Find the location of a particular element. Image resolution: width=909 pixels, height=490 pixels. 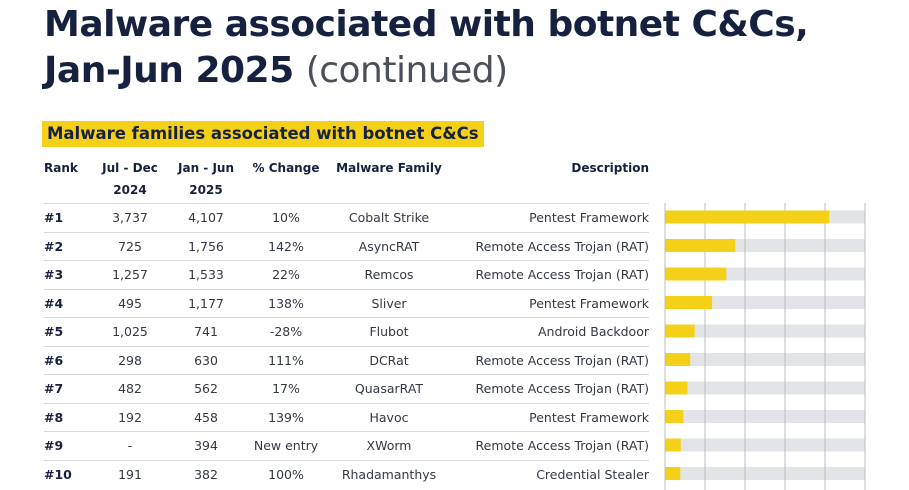

bar-remcos is located at coordinates (696, 274).